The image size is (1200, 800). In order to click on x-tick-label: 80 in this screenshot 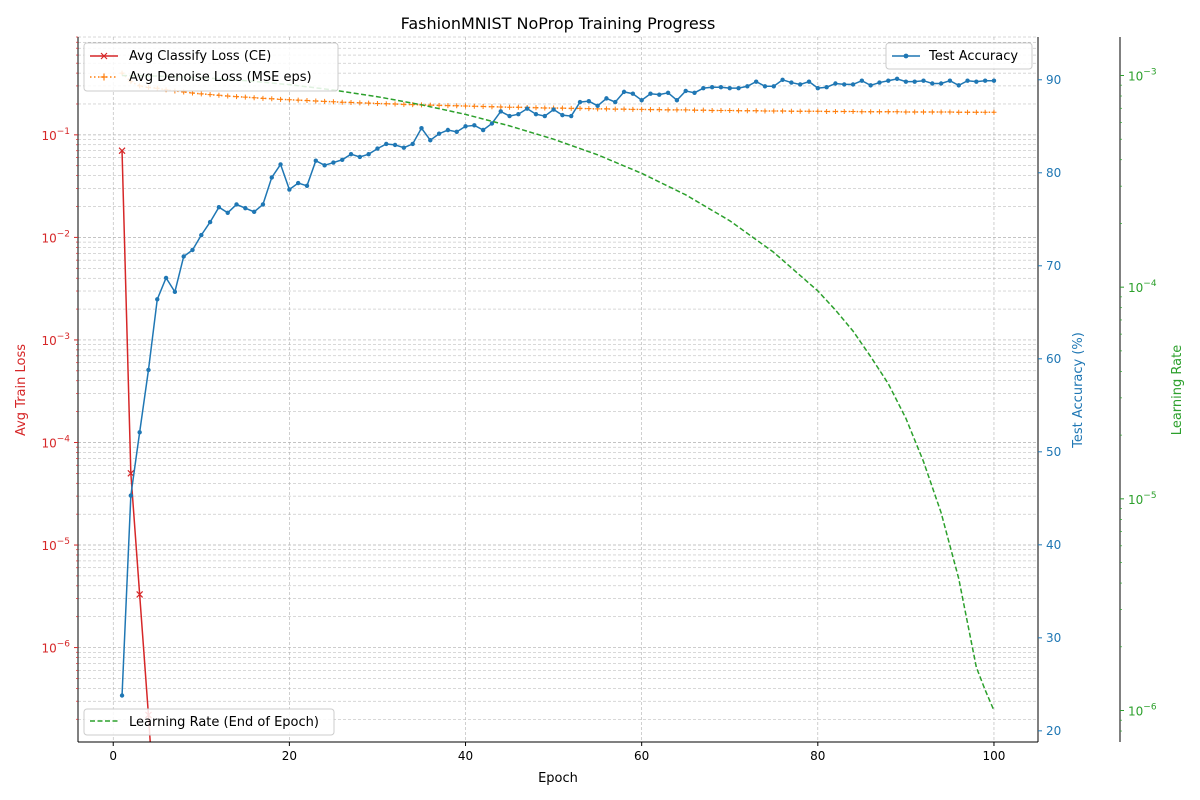, I will do `click(817, 756)`.